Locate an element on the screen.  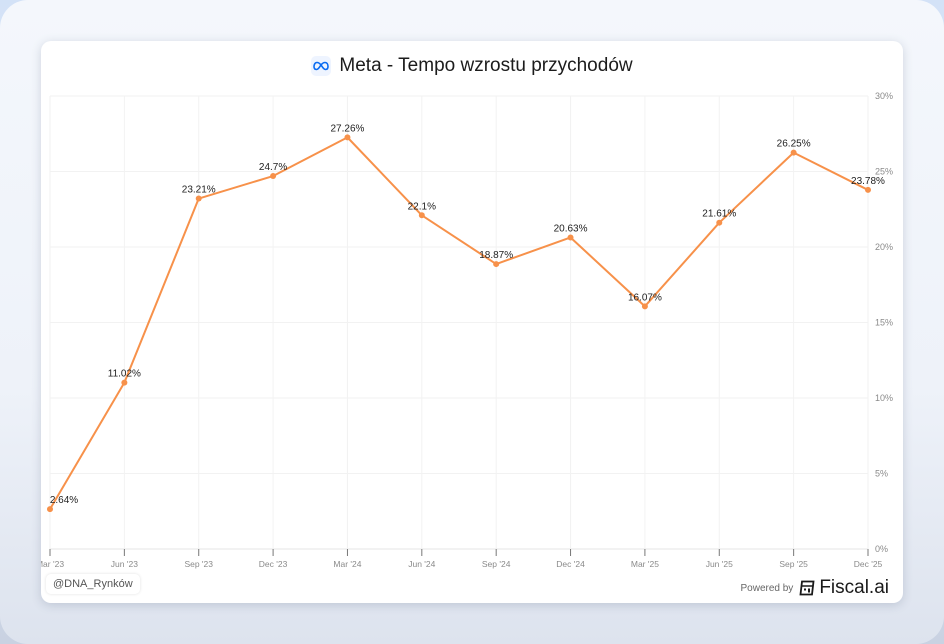
powered-by: Powered by Fiscal.ai is located at coordinates (815, 588).